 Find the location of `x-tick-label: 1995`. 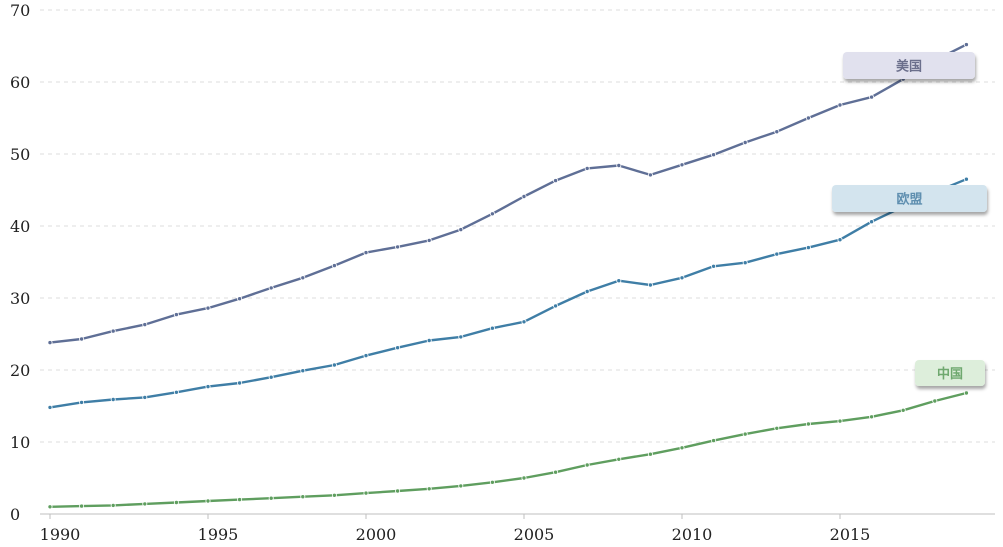

x-tick-label: 1995 is located at coordinates (218, 534).